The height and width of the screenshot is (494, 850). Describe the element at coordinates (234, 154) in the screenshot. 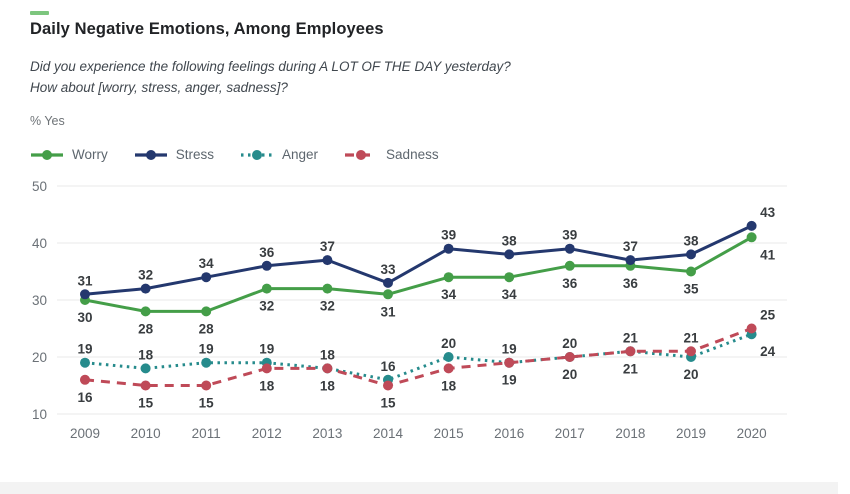

I see `chart-legend: Worry Stress Anger Sadness` at that location.